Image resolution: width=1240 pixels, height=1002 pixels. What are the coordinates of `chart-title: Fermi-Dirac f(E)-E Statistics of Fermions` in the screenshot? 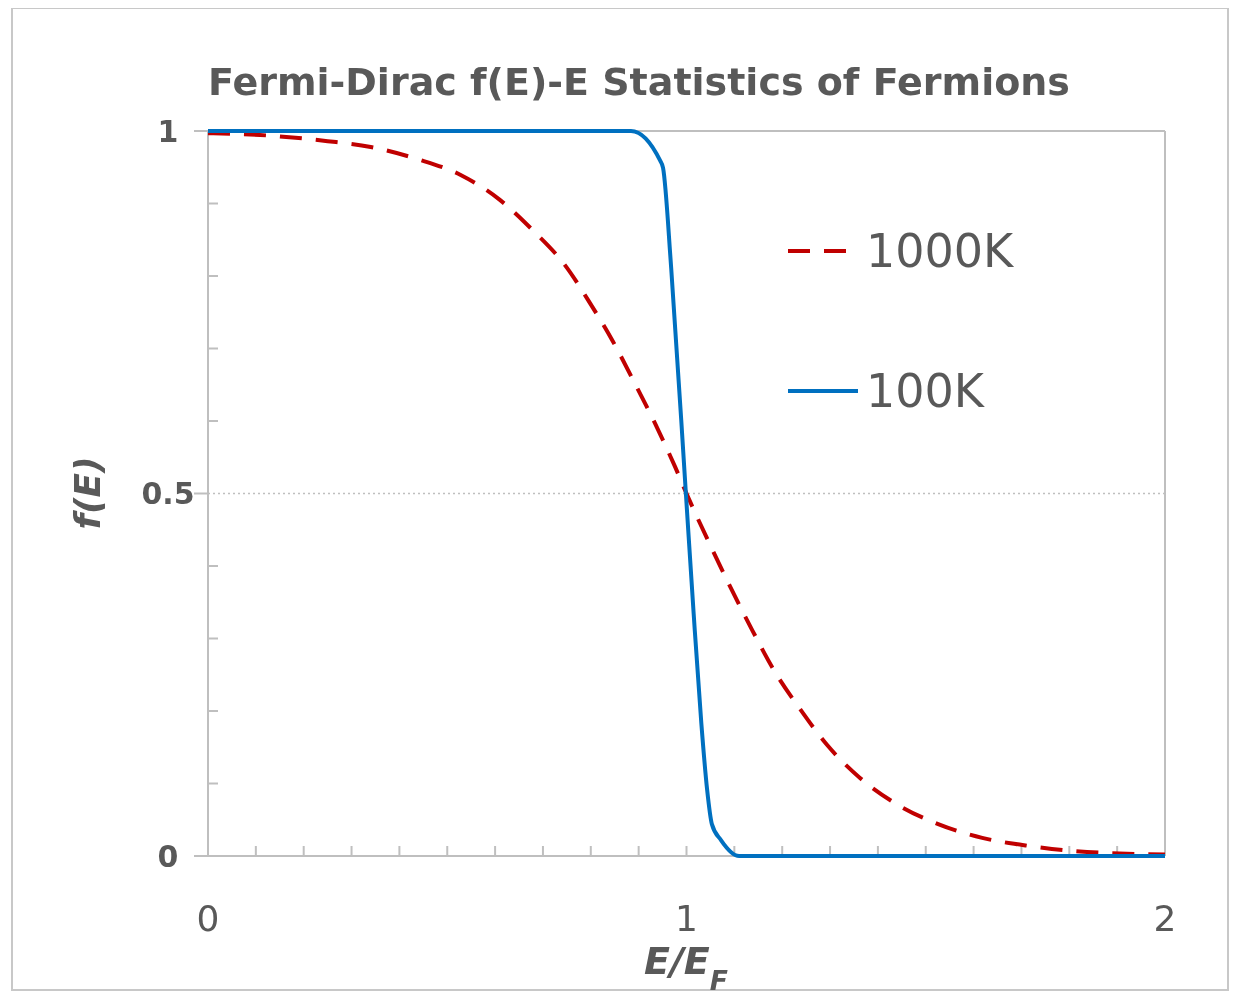 It's located at (639, 82).